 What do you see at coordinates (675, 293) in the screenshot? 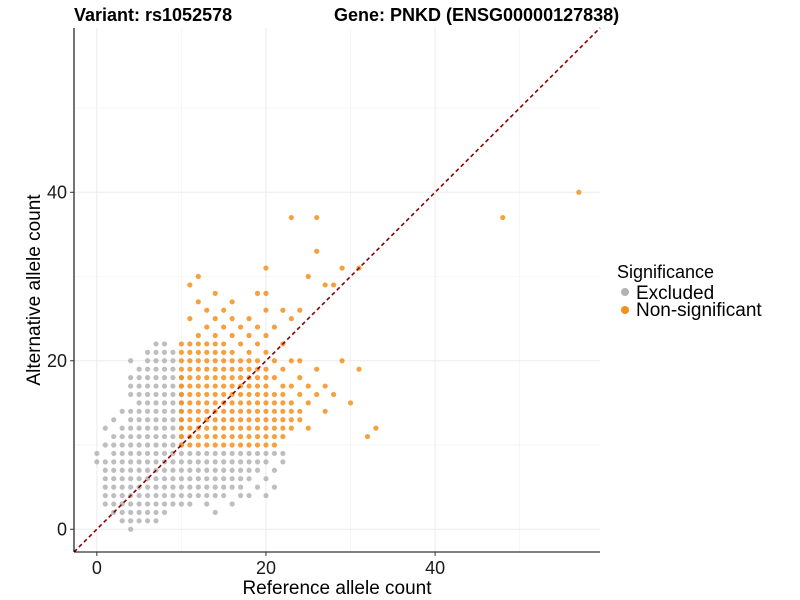
I see `legend-label-excluded: Excluded` at bounding box center [675, 293].